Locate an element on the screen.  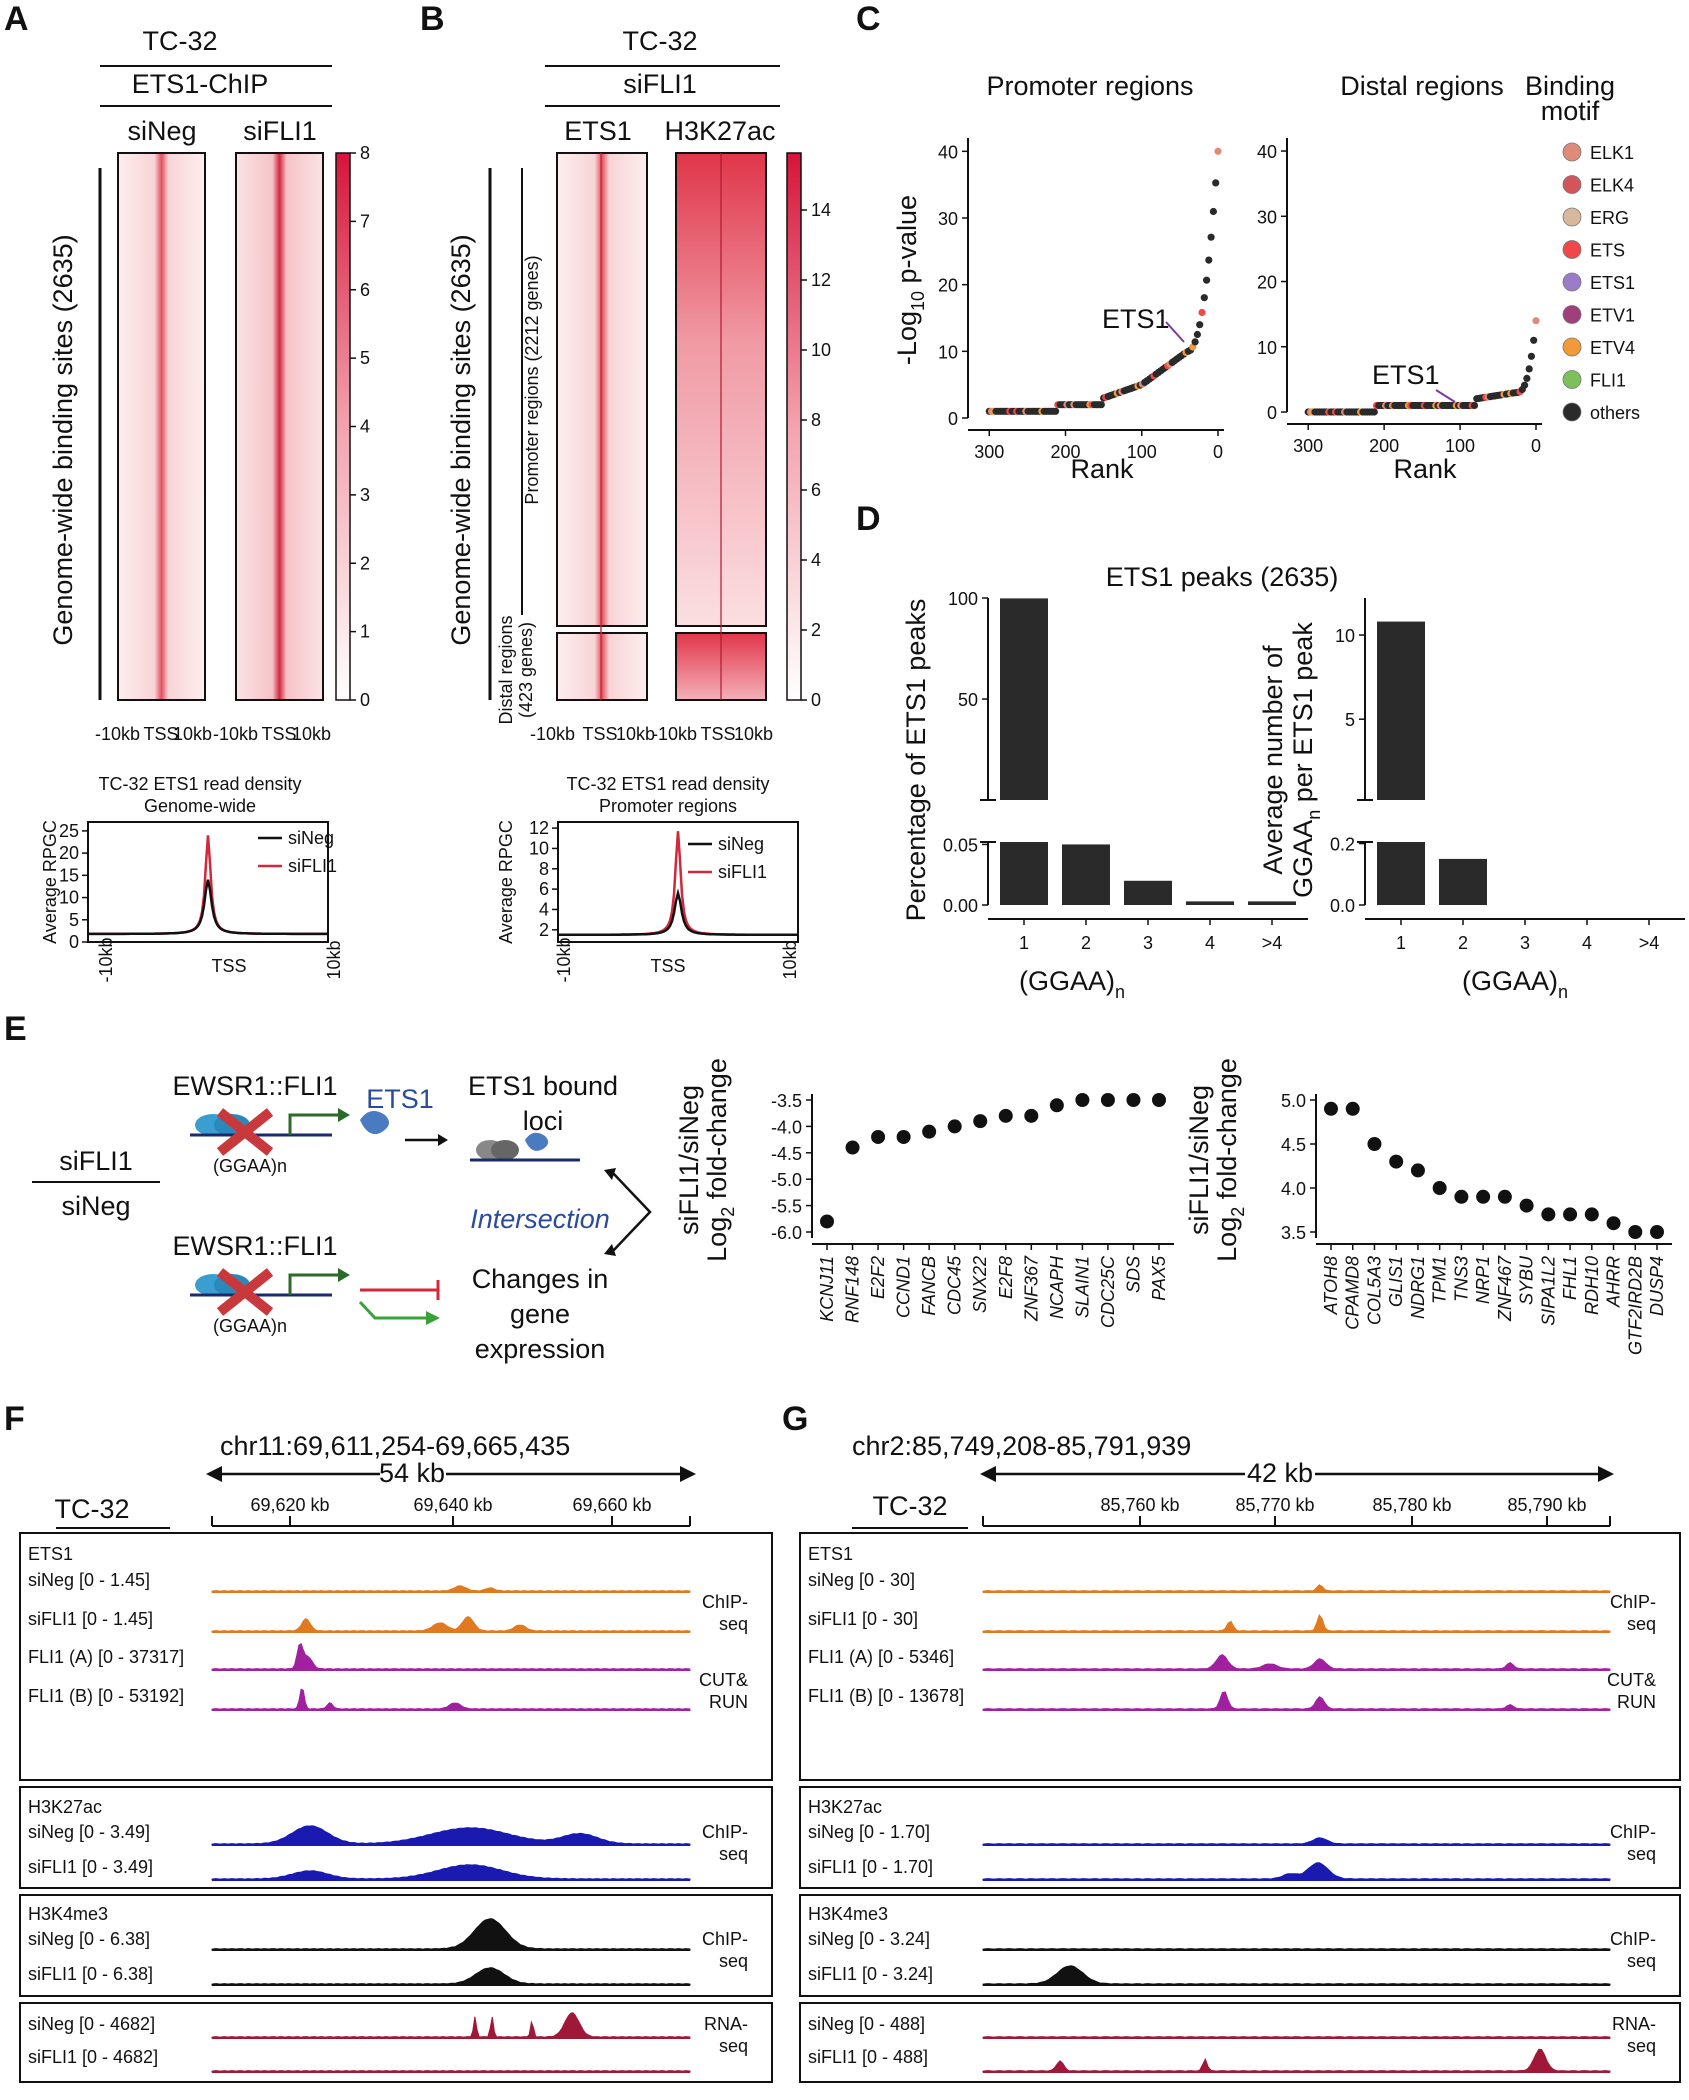
d-right-xtick-label: 3 is located at coordinates (1525, 943).